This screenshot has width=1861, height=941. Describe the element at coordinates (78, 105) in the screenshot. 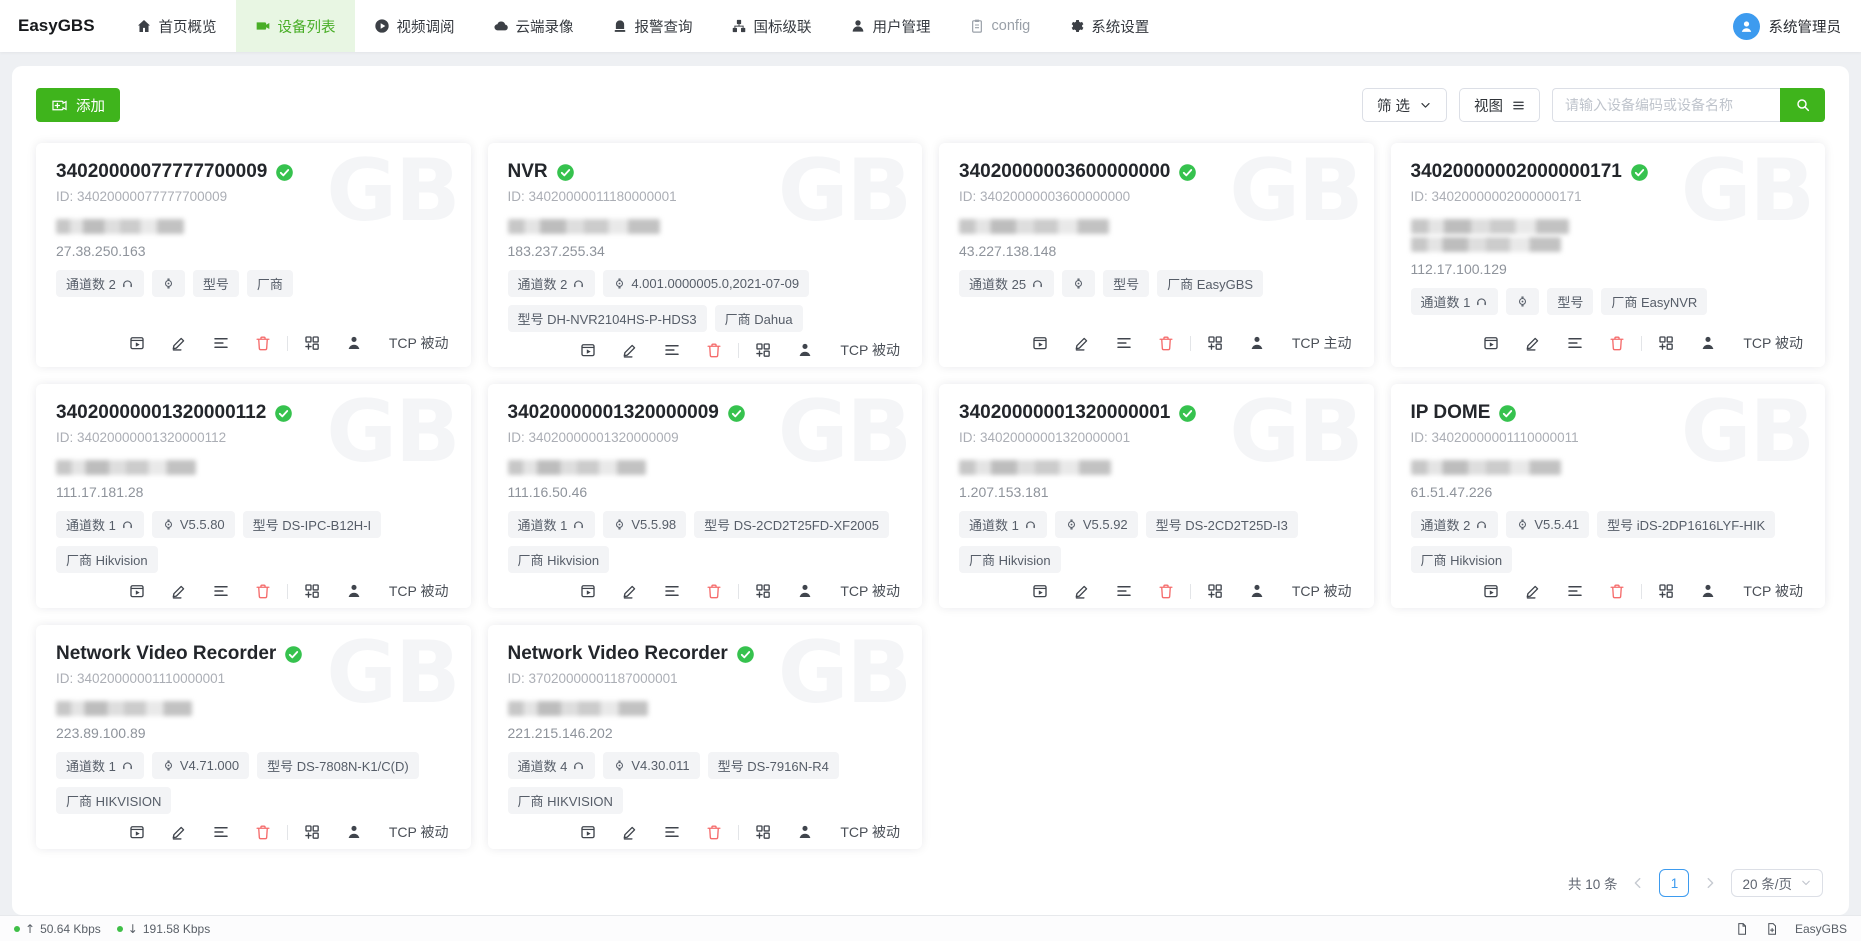

I see `add-device-button: 添加` at that location.